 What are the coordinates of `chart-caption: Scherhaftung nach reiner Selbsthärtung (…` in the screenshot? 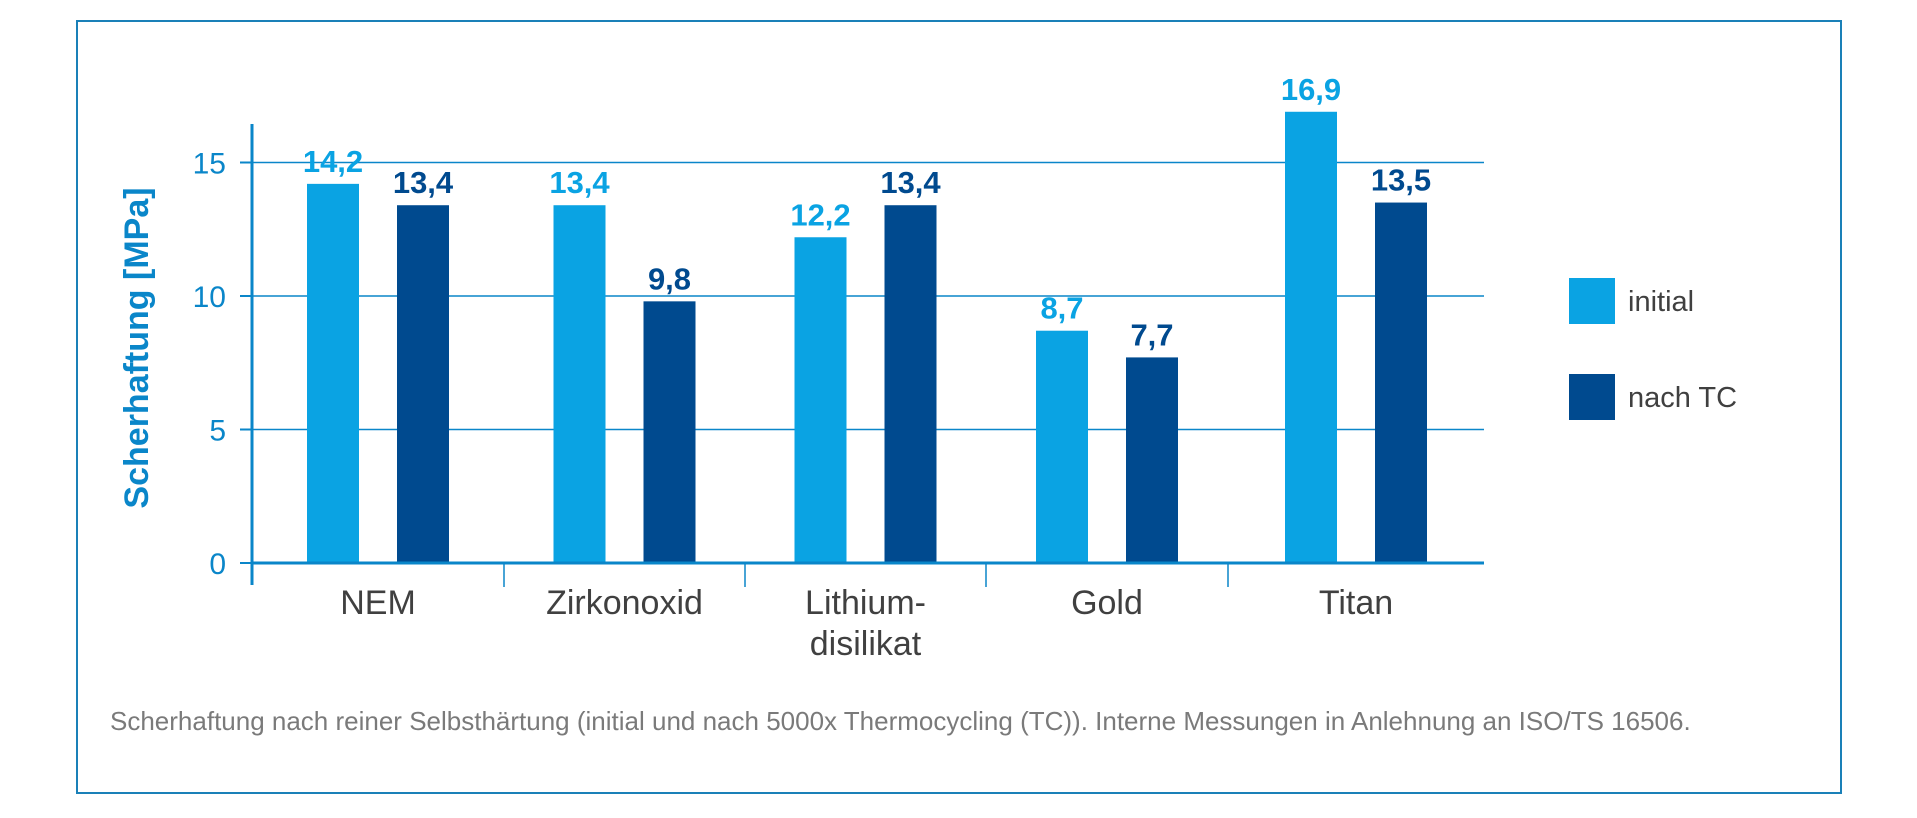 It's located at (900, 721).